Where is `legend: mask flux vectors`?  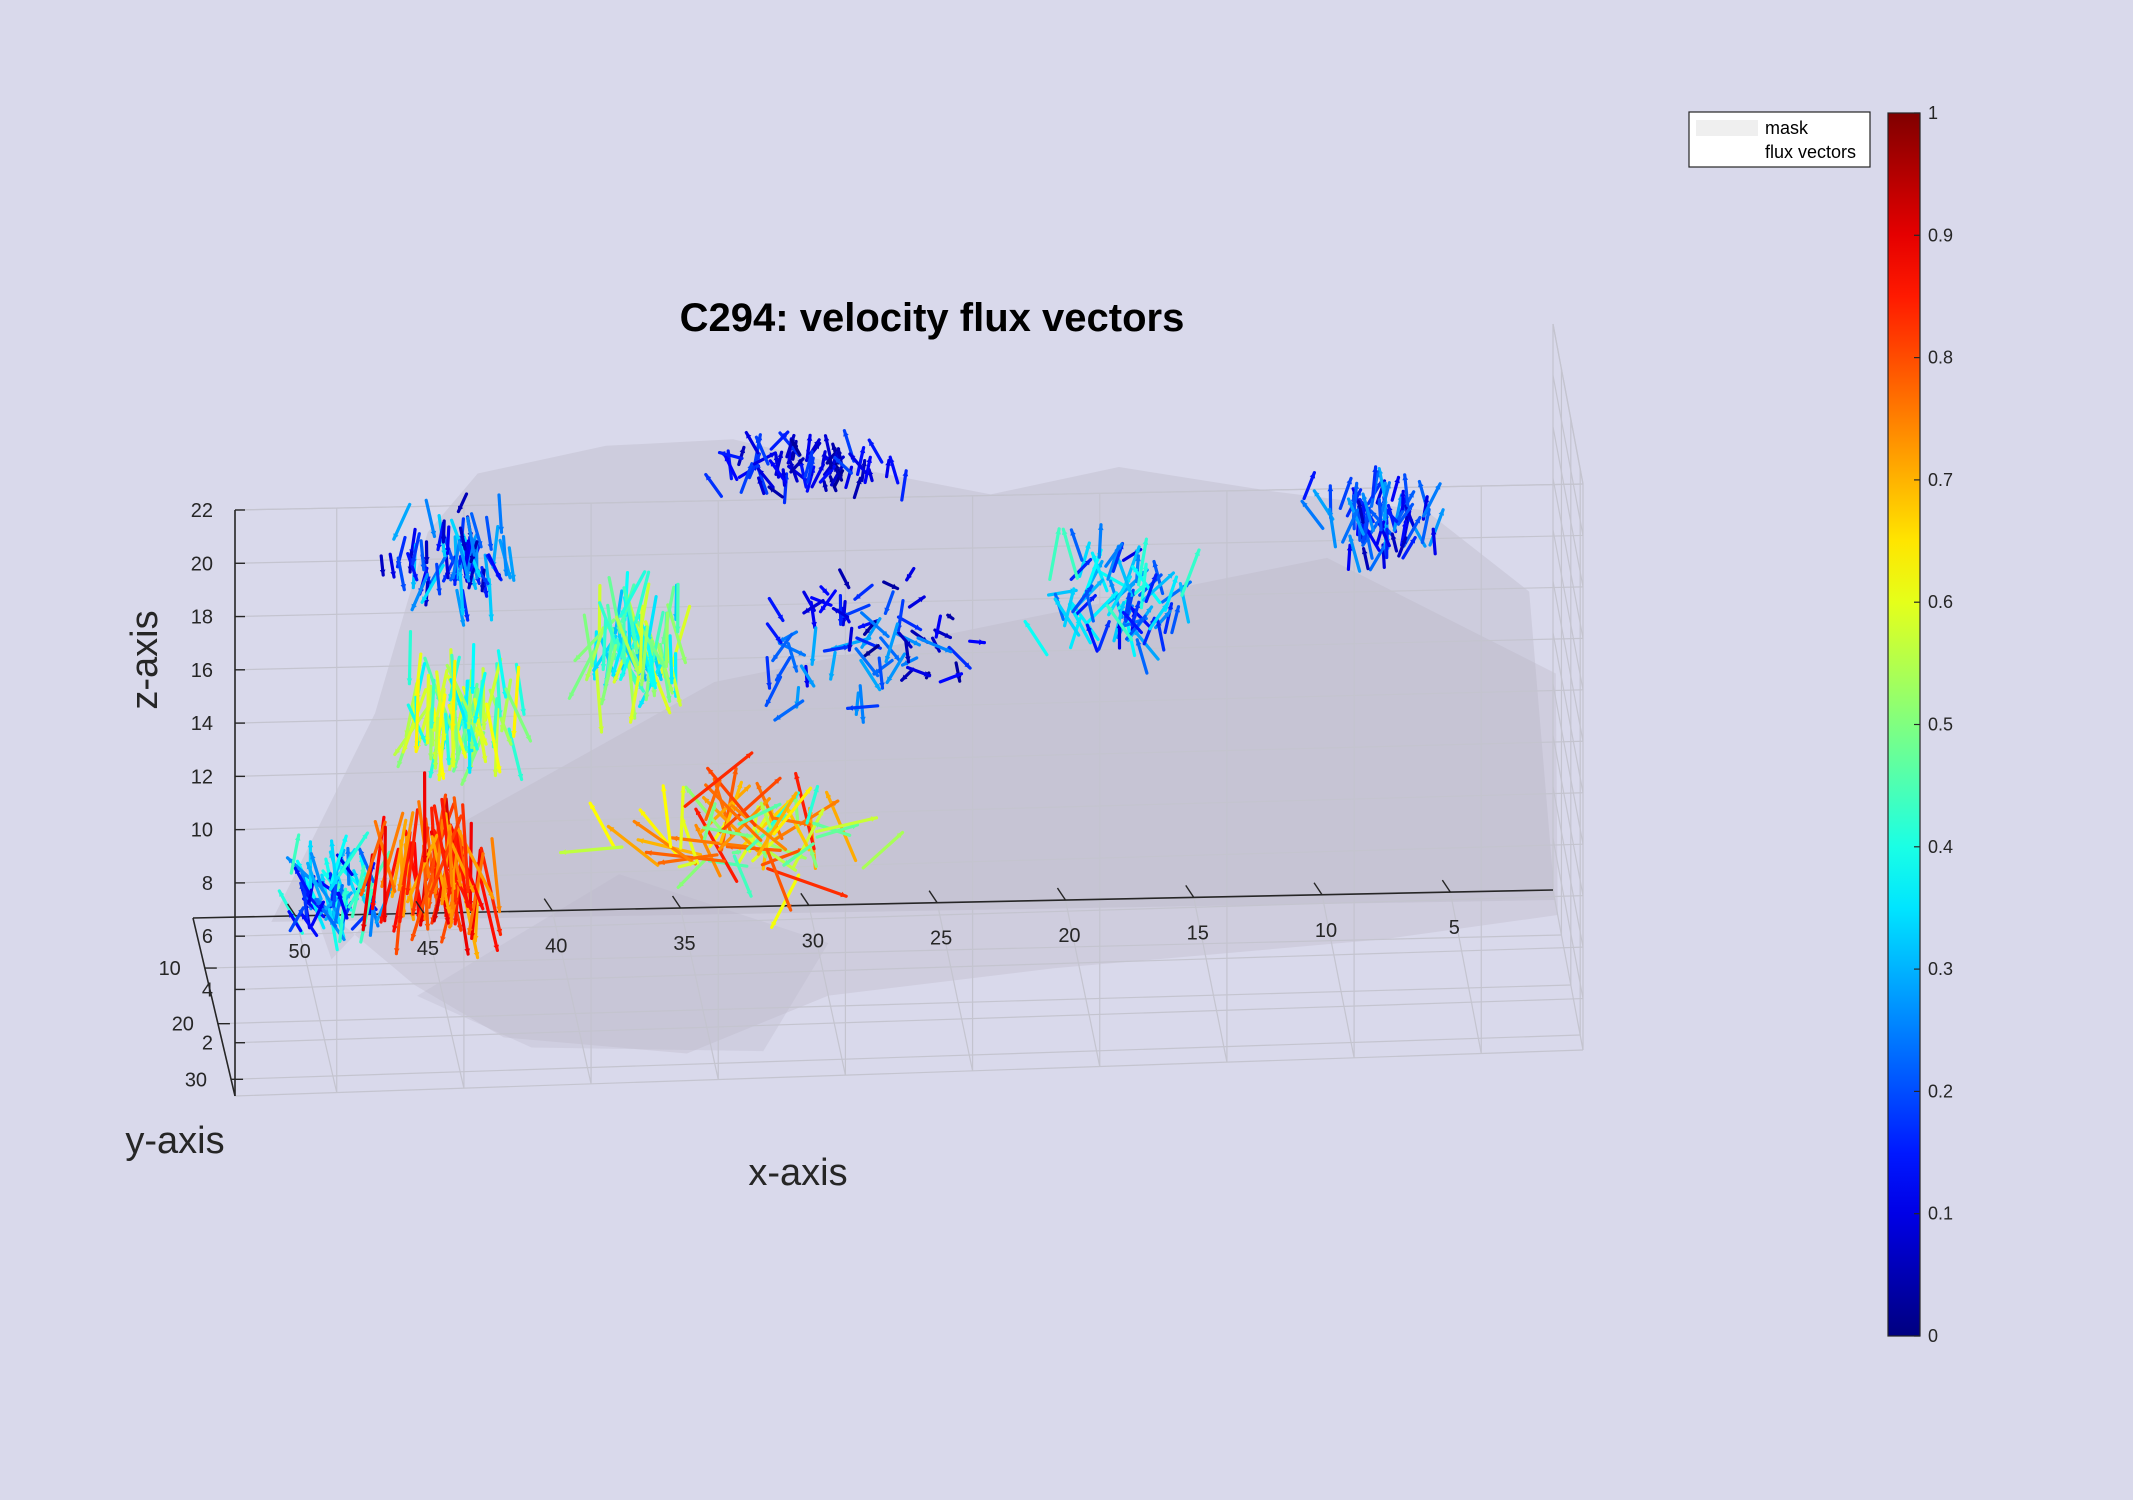
legend: mask flux vectors is located at coordinates (1779, 139).